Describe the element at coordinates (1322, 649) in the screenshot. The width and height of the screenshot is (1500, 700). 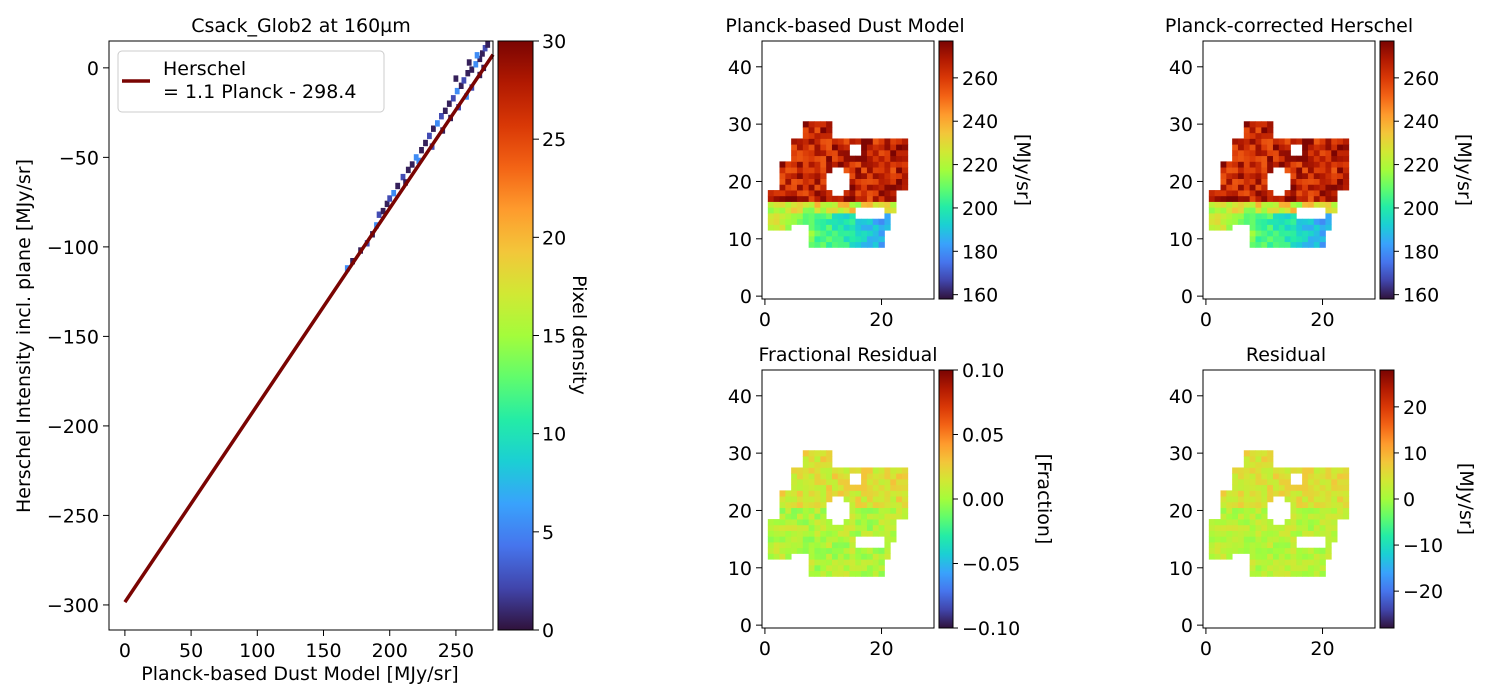
I see `x-tick-label: 20` at that location.